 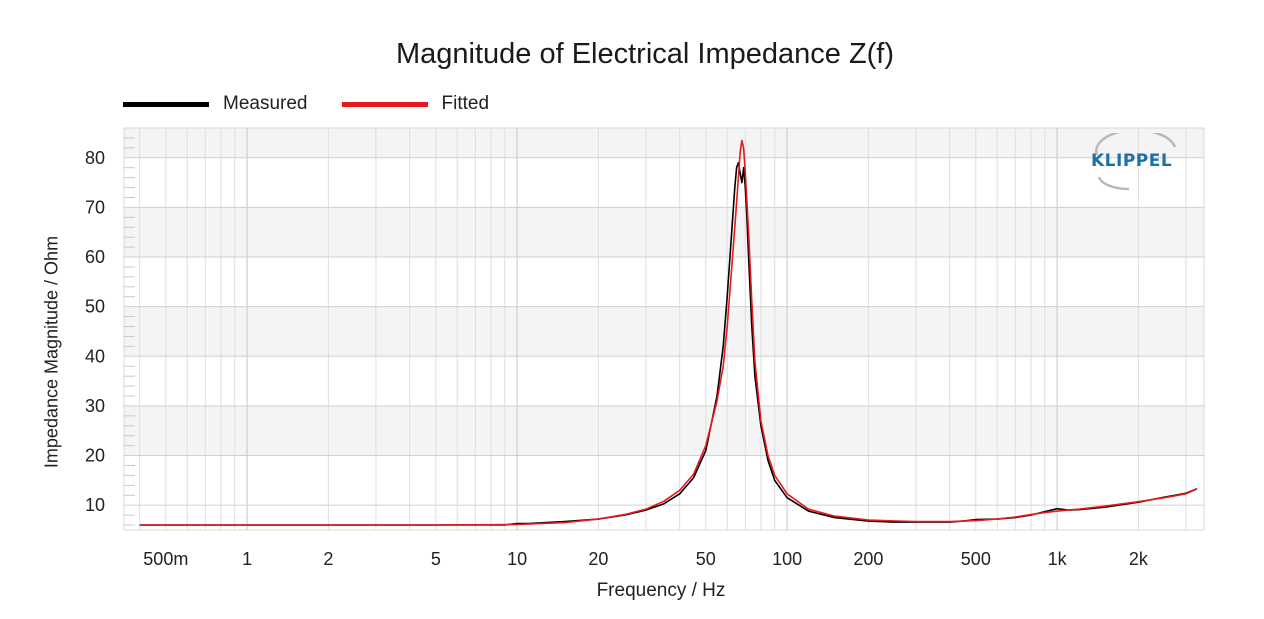 I want to click on logo-arc-icon, so click(x=1136, y=162).